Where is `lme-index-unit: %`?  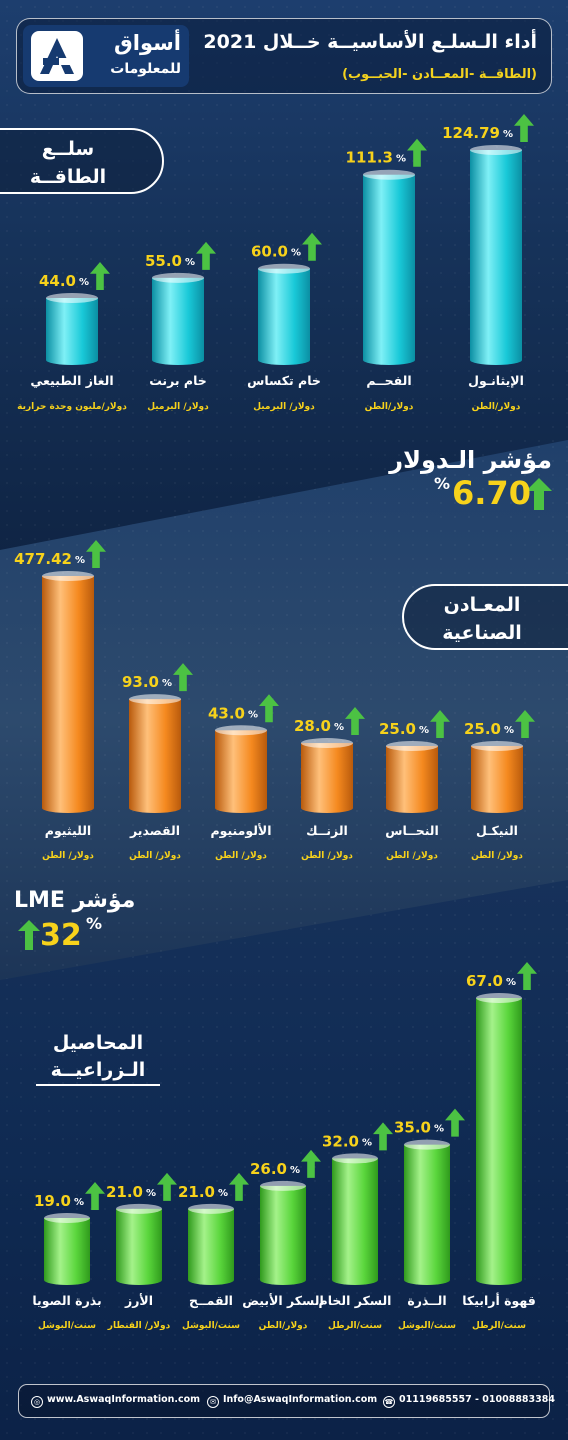 lme-index-unit: % is located at coordinates (94, 923).